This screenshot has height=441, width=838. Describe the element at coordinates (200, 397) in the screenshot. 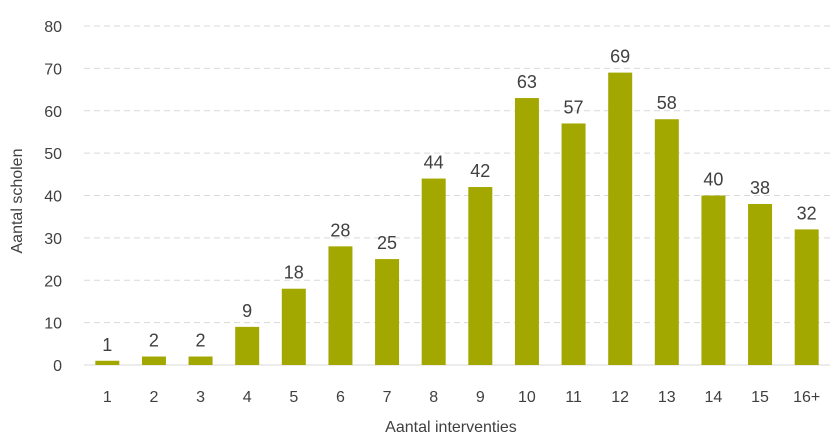

I see `x-tick-label: 3` at that location.